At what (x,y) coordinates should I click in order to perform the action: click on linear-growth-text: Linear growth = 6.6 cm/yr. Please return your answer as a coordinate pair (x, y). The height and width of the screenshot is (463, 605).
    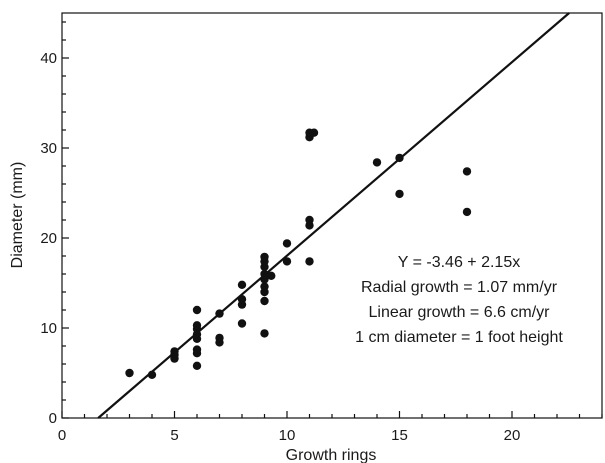
    Looking at the image, I should click on (460, 312).